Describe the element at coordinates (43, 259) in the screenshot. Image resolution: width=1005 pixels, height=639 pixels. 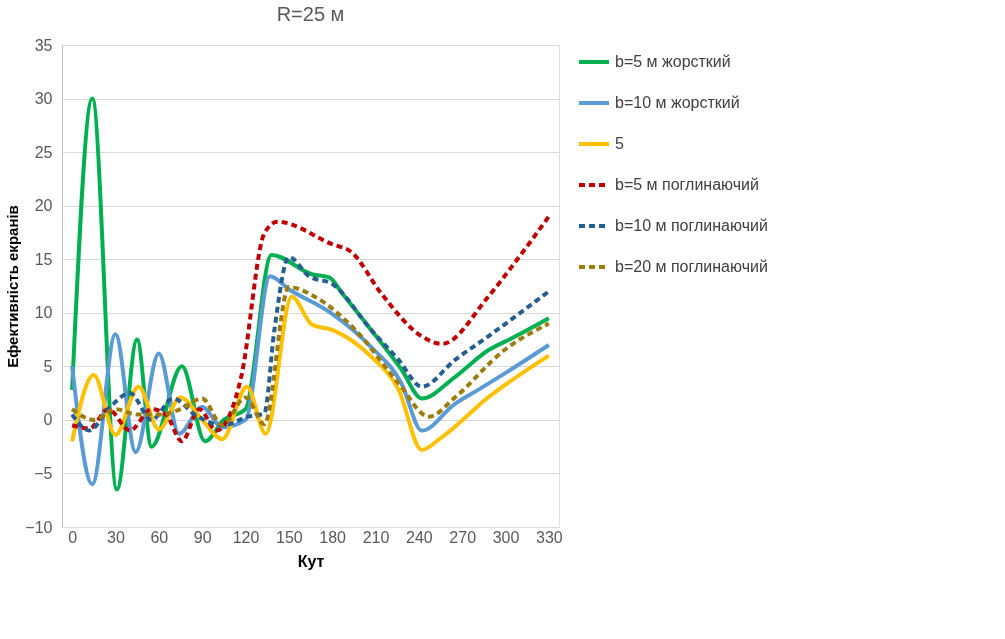
I see `y-tick-label: 15` at that location.